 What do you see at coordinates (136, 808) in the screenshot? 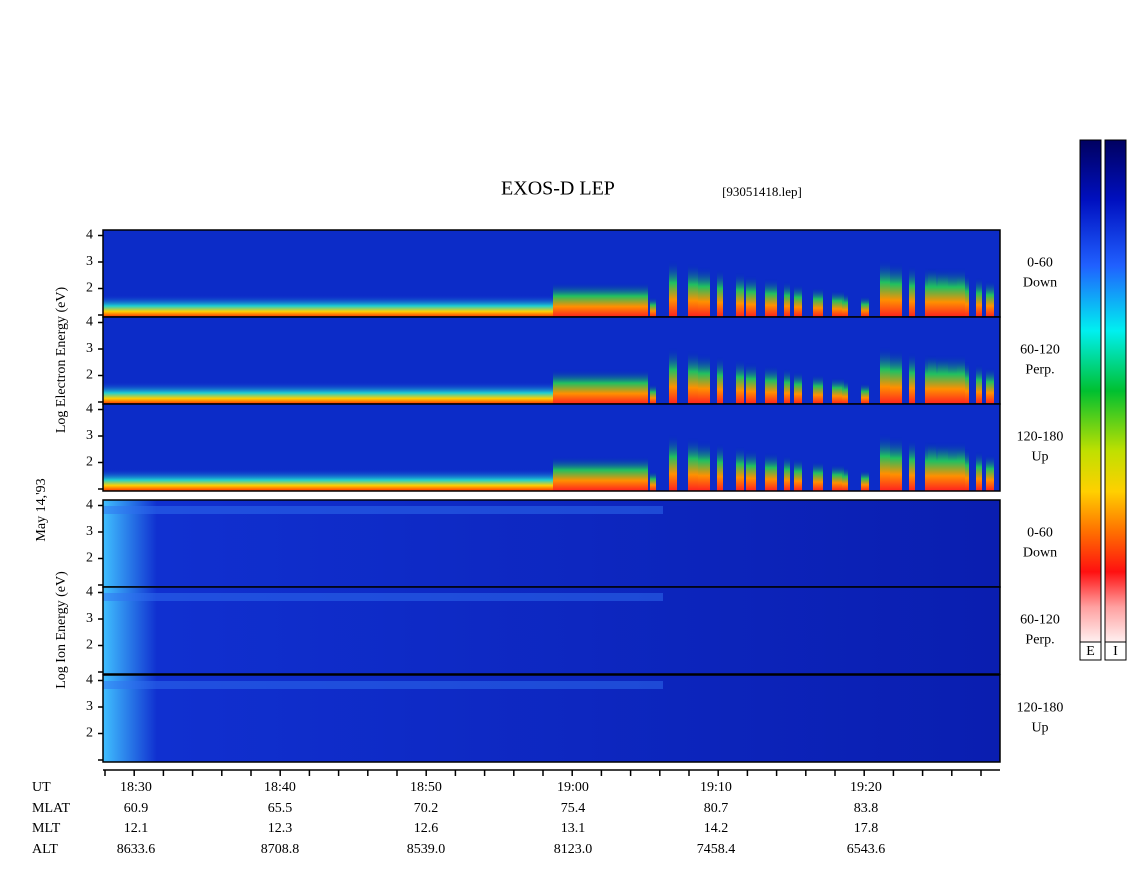
I see `row-value: 60.9` at bounding box center [136, 808].